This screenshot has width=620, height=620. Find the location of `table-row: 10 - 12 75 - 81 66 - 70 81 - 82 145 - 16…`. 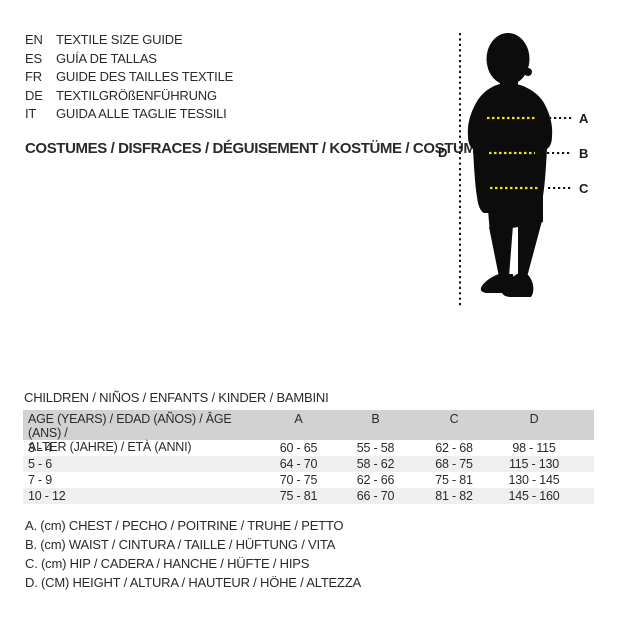

table-row: 10 - 12 75 - 81 66 - 70 81 - 82 145 - 16… is located at coordinates (308, 496).